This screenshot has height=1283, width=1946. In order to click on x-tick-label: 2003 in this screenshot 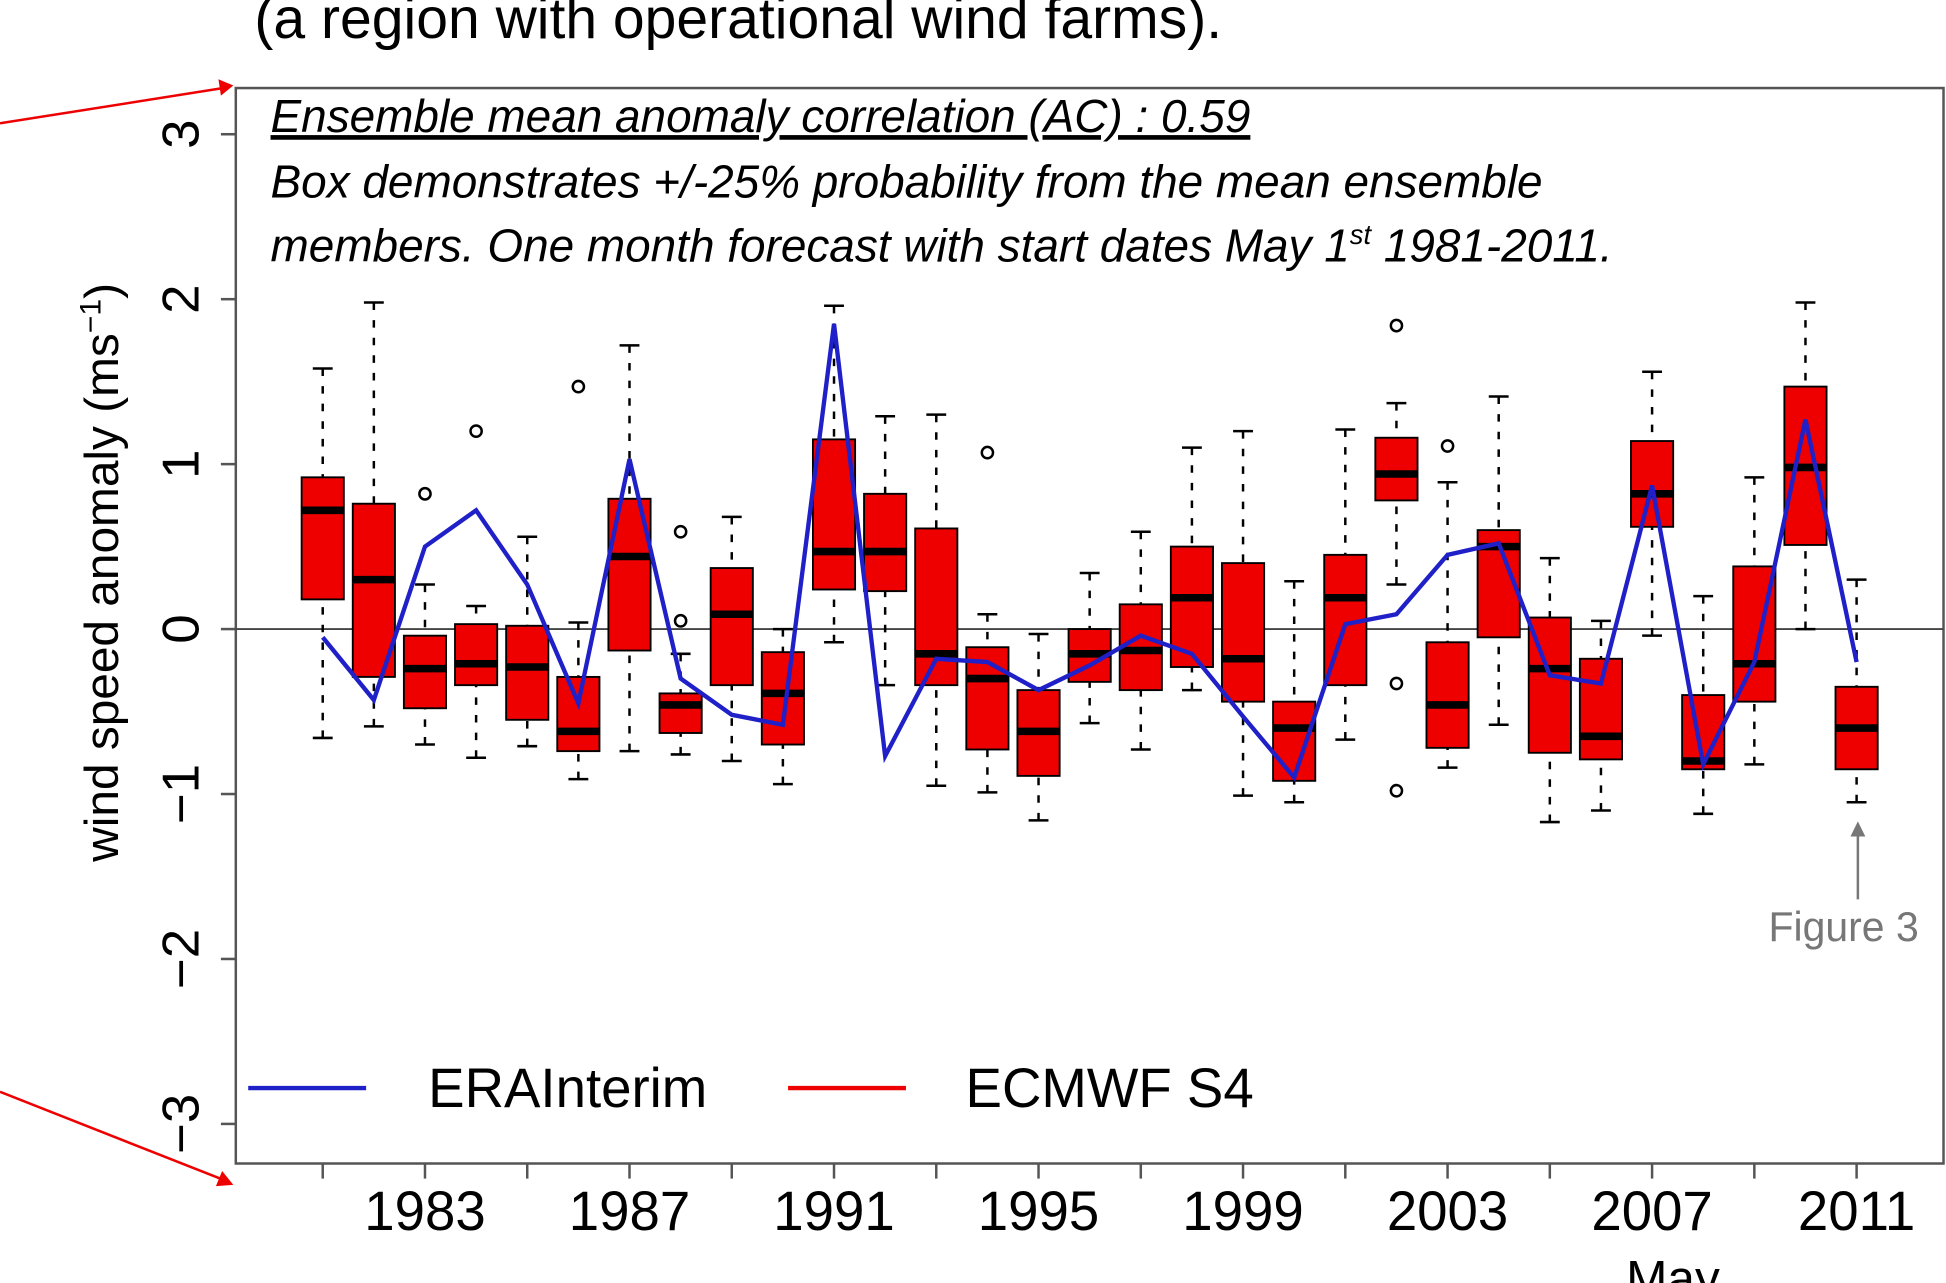, I will do `click(1447, 1211)`.